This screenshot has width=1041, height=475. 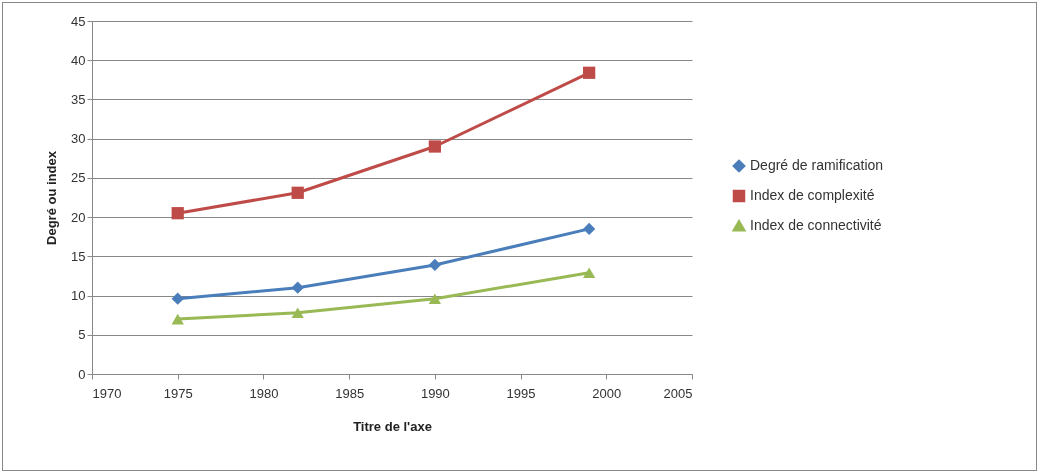 I want to click on y-tick-label: 5, so click(x=82, y=335).